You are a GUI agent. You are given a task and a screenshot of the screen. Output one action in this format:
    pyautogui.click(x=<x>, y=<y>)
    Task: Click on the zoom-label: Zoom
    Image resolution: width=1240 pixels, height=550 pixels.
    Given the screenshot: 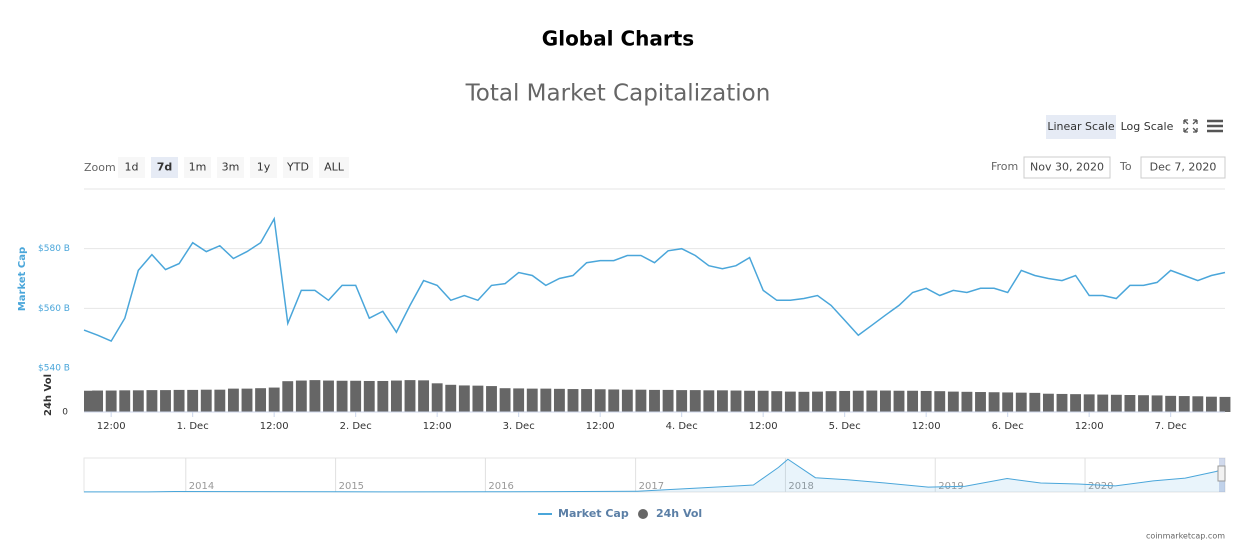 What is the action you would take?
    pyautogui.click(x=100, y=167)
    